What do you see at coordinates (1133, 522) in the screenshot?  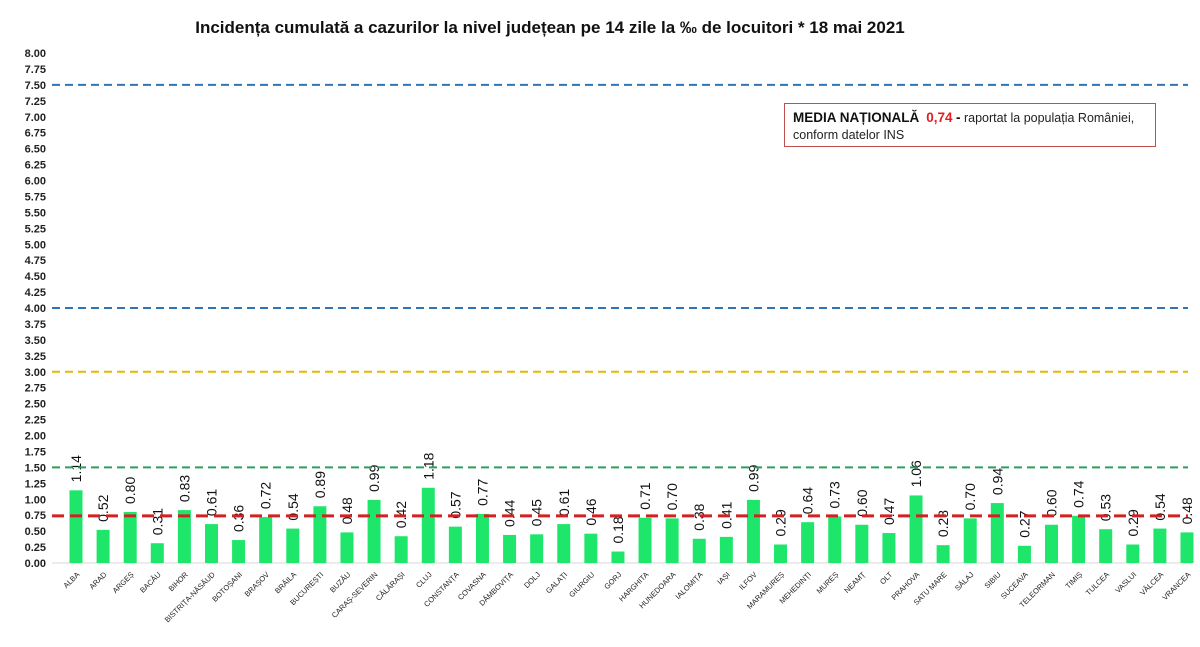 I see `data-label: 0.29` at bounding box center [1133, 522].